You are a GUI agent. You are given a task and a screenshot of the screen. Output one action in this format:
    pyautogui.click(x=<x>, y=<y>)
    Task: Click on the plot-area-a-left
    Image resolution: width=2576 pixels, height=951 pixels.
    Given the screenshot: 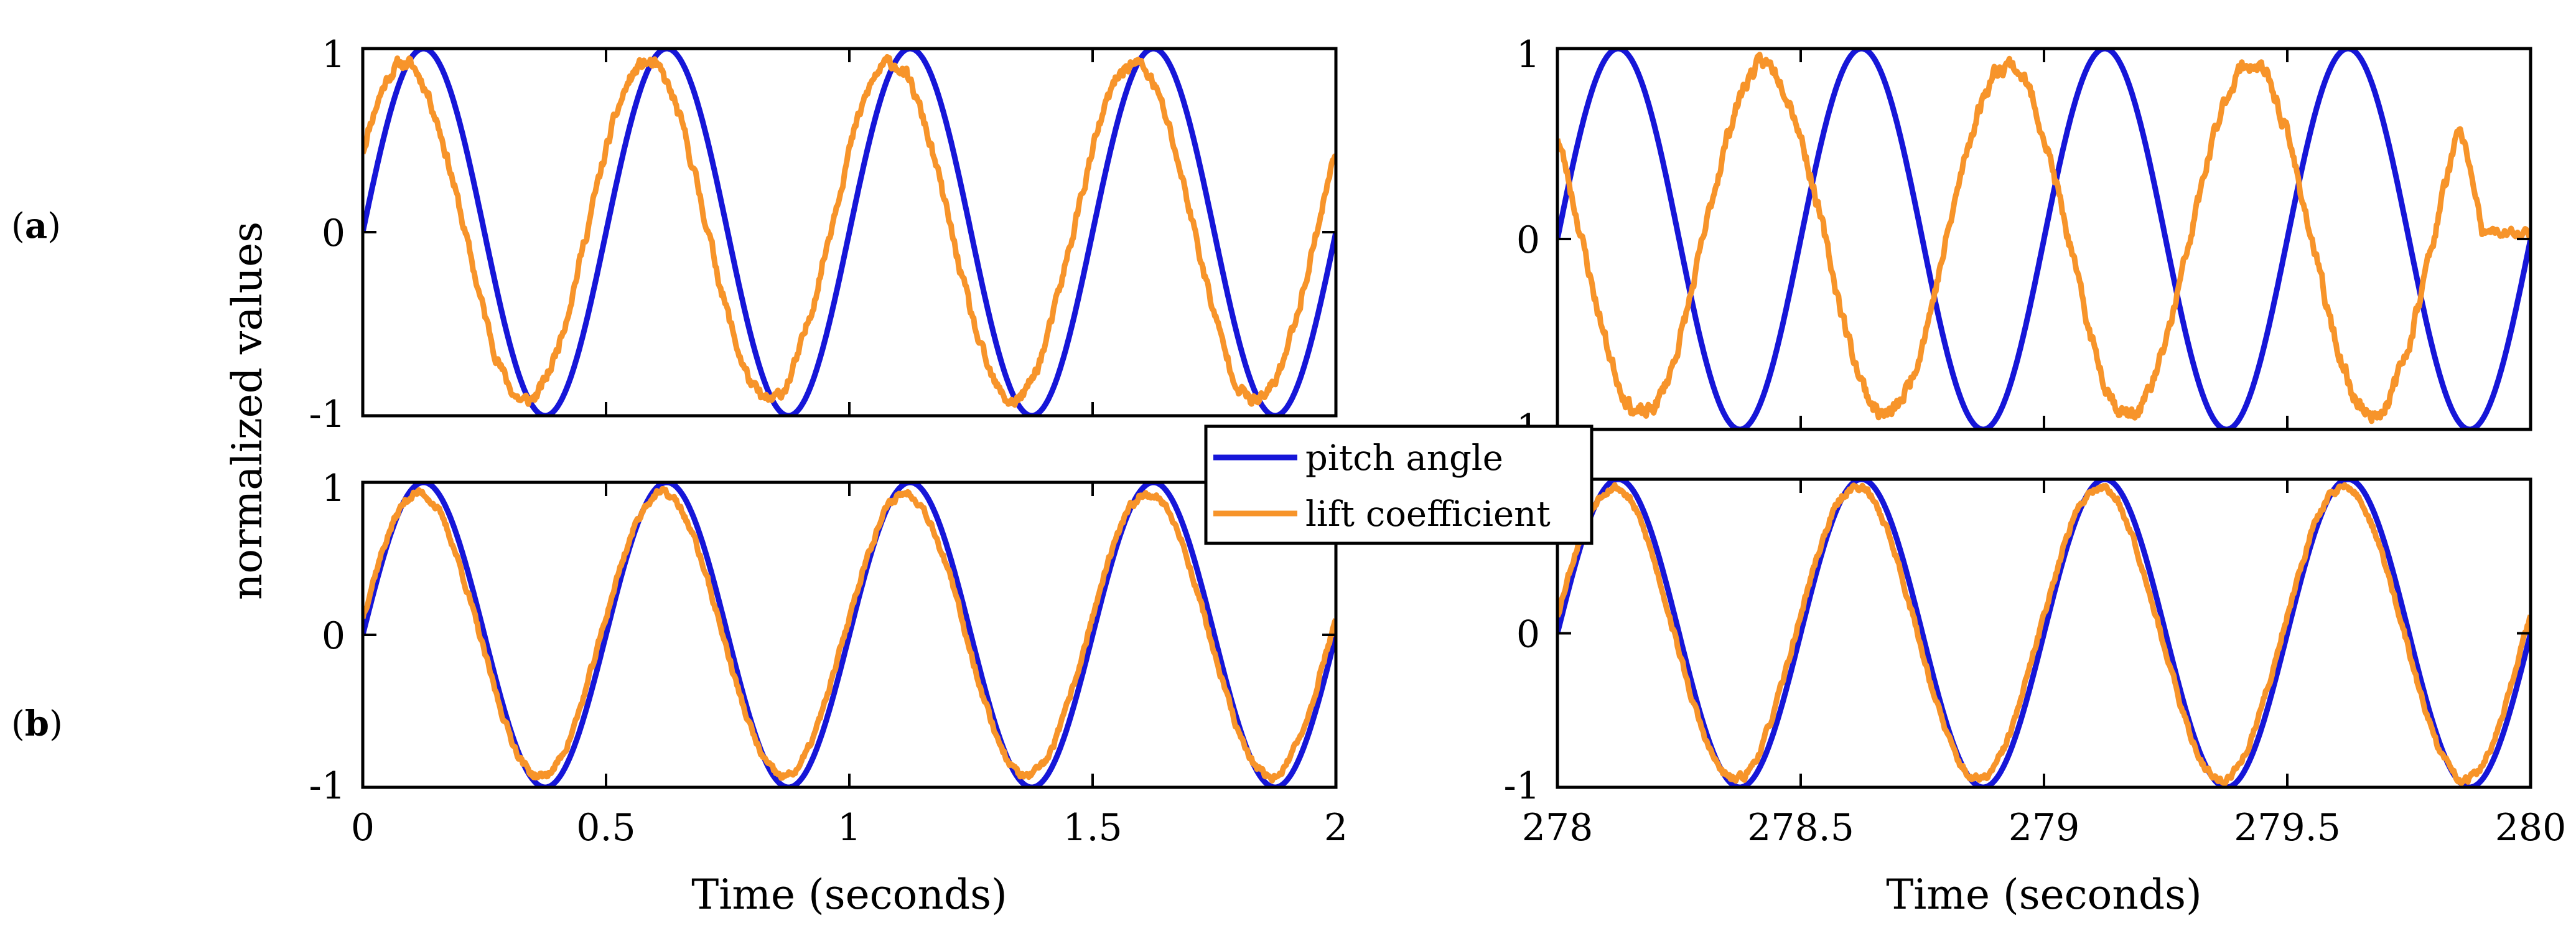 What is the action you would take?
    pyautogui.click(x=849, y=232)
    